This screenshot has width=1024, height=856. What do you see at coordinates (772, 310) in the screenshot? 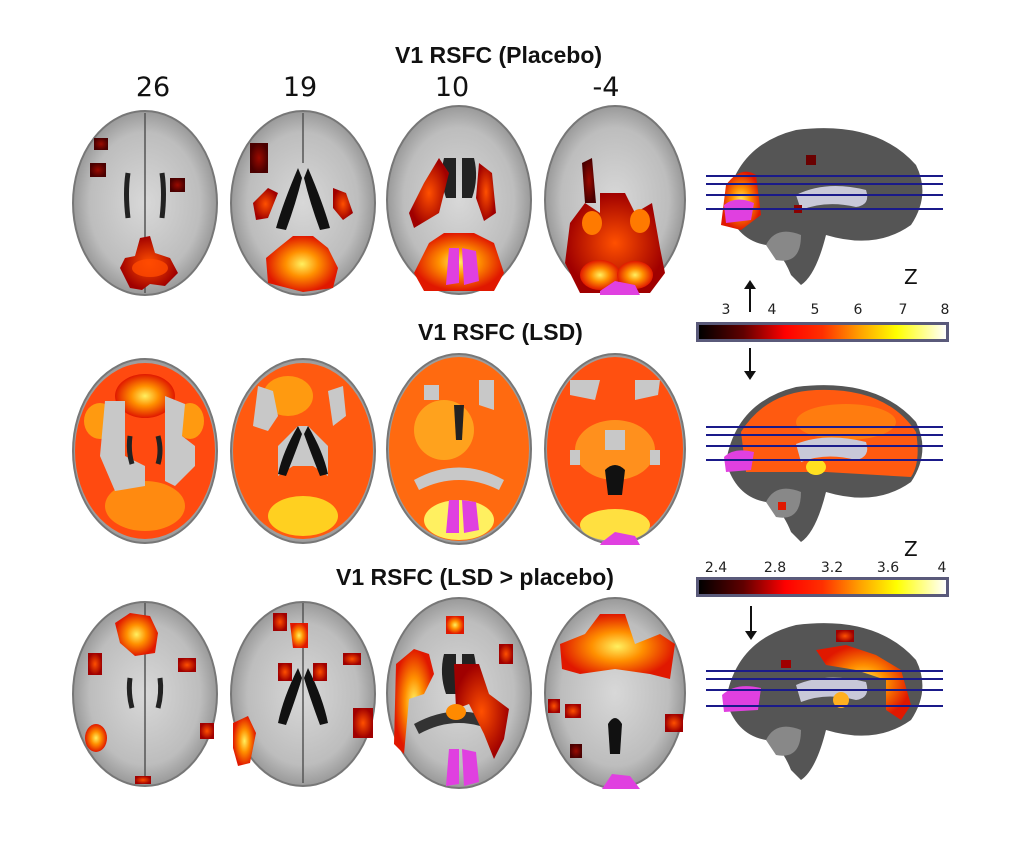
I see `colorbar-1-tick: 4` at bounding box center [772, 310].